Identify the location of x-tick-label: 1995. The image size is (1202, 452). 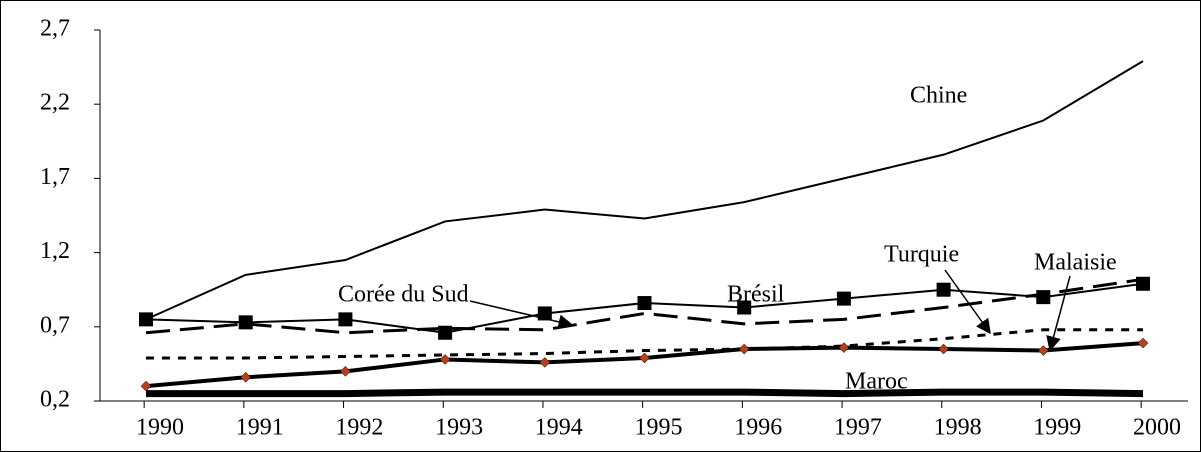
(659, 428).